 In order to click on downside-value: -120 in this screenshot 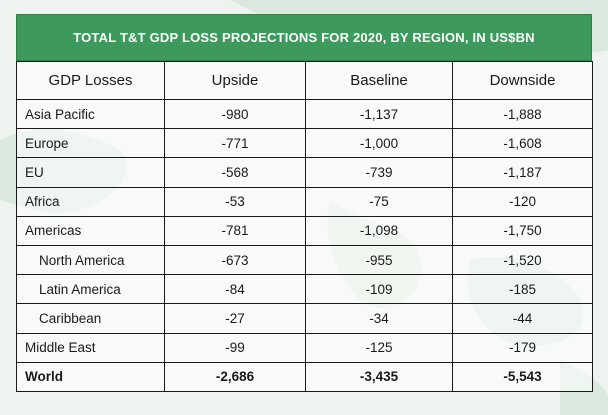, I will do `click(522, 201)`.